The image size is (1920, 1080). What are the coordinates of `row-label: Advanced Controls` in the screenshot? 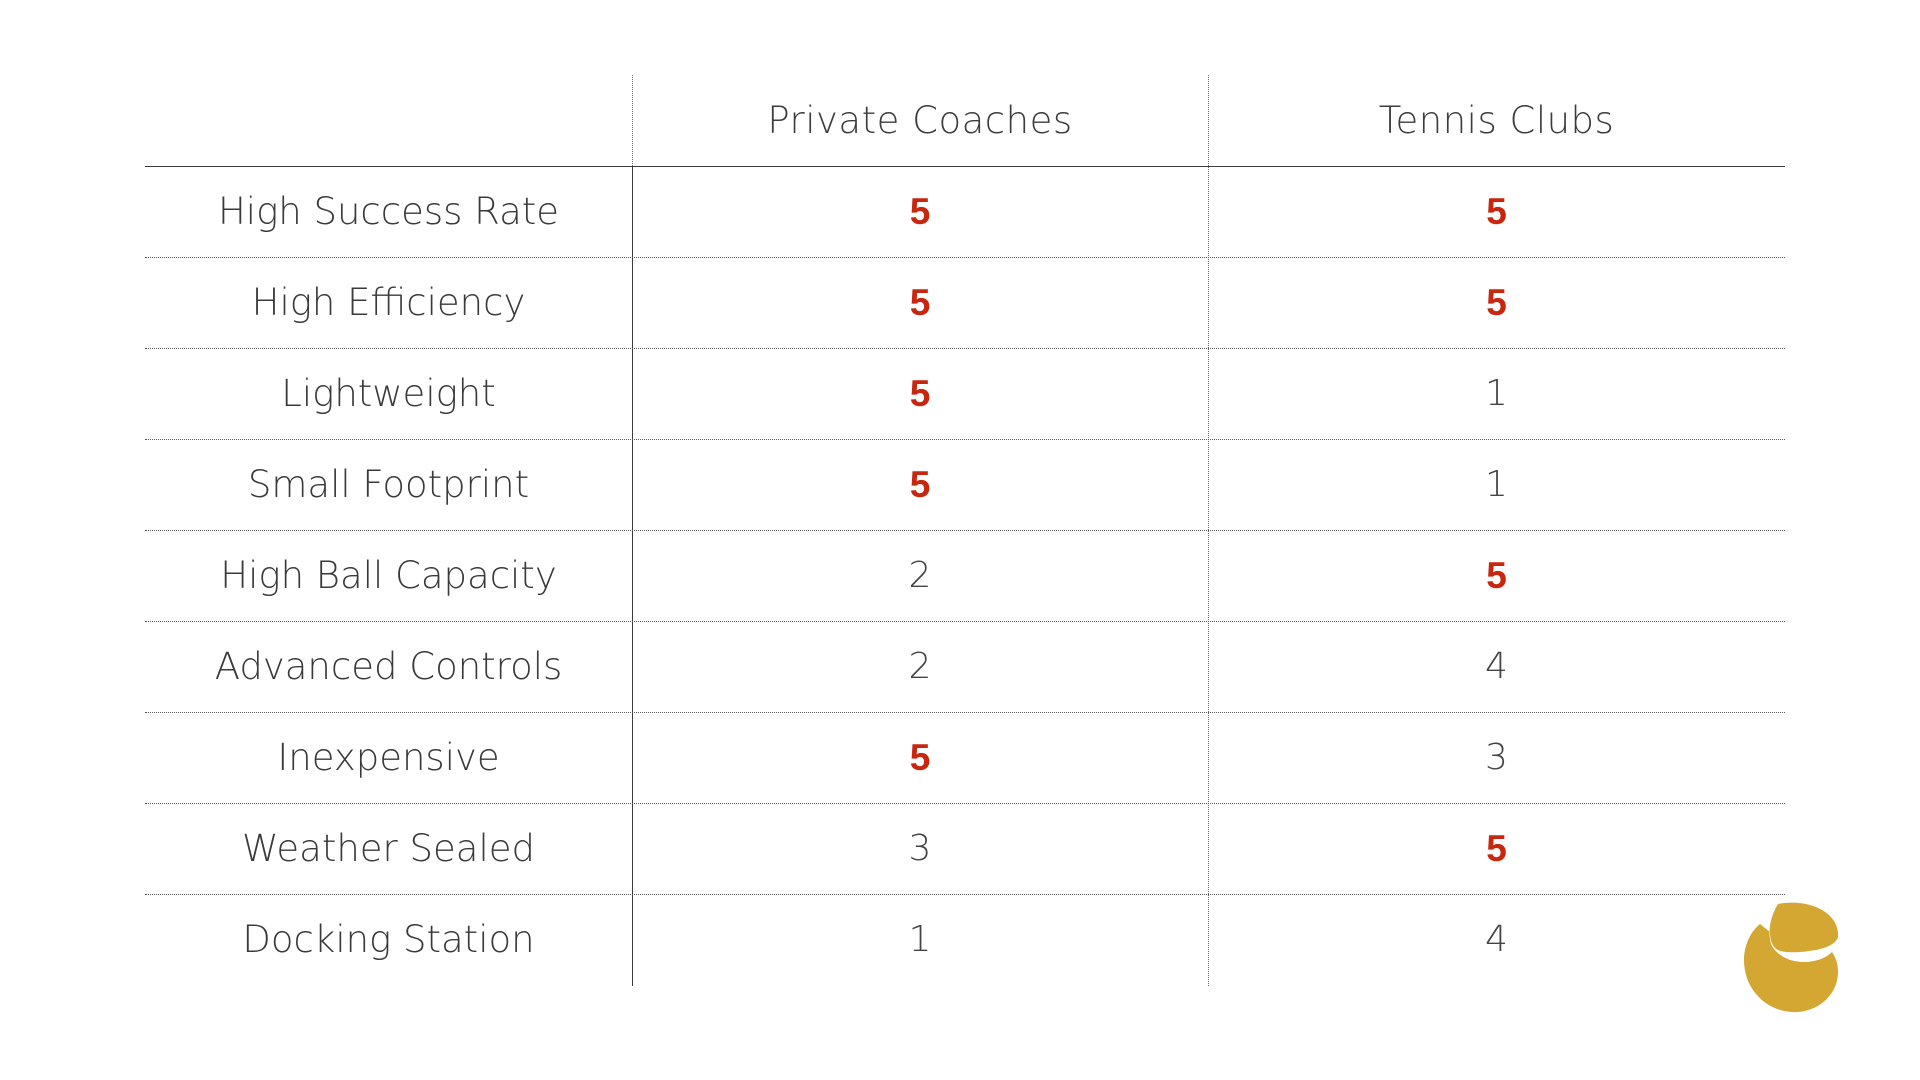 It's located at (388, 666).